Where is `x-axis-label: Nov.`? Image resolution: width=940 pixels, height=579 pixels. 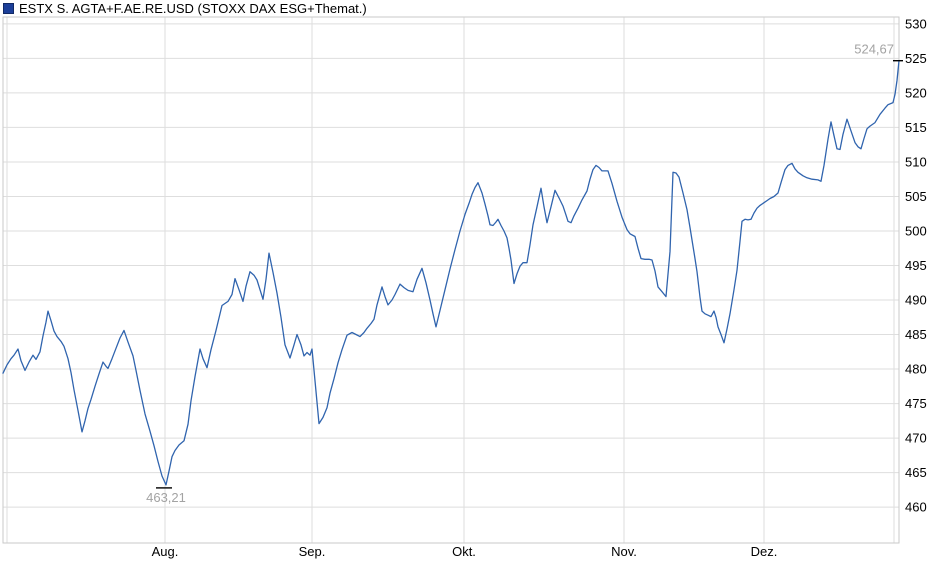 x-axis-label: Nov. is located at coordinates (624, 551).